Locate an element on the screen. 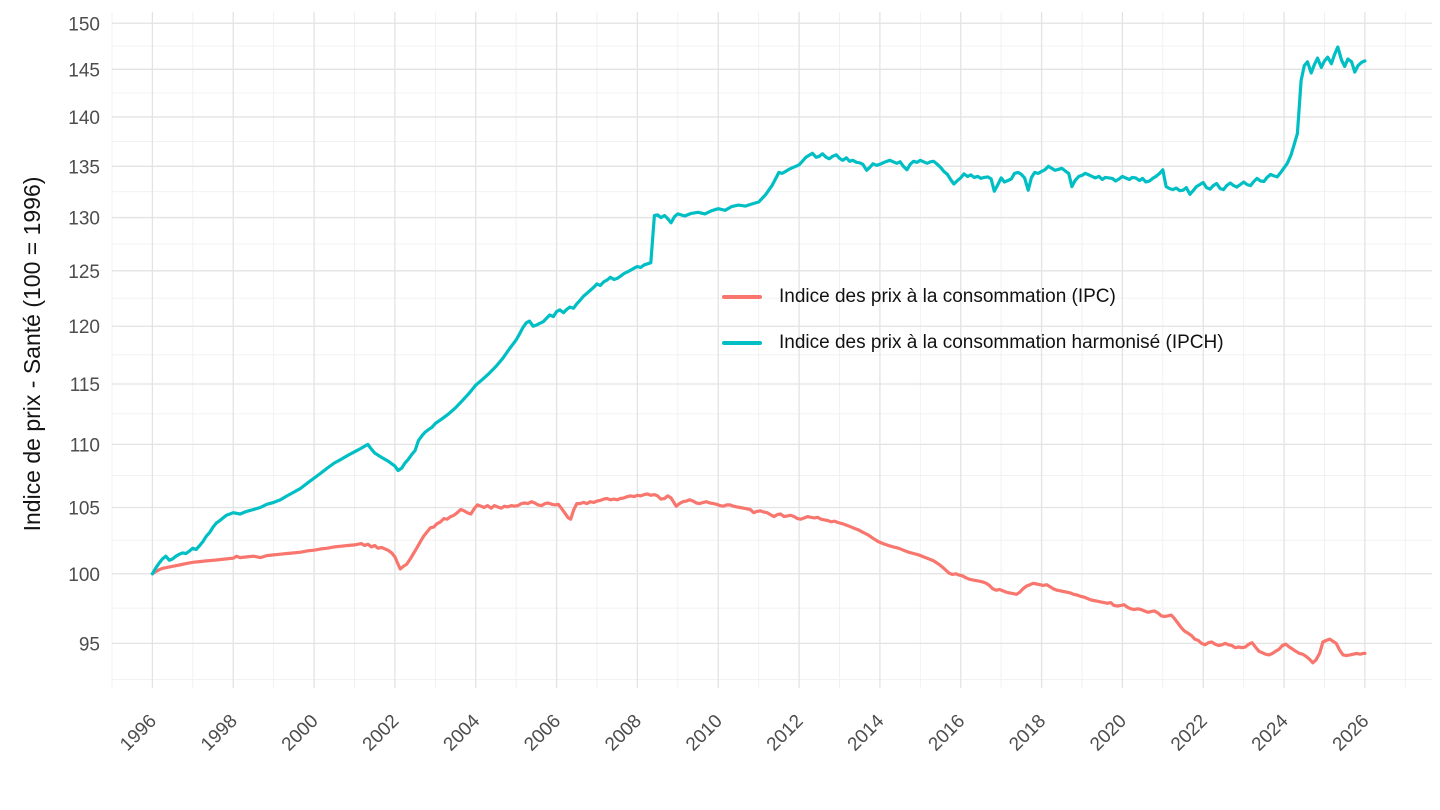 The width and height of the screenshot is (1440, 810). x-tick-label: 1998 is located at coordinates (219, 733).